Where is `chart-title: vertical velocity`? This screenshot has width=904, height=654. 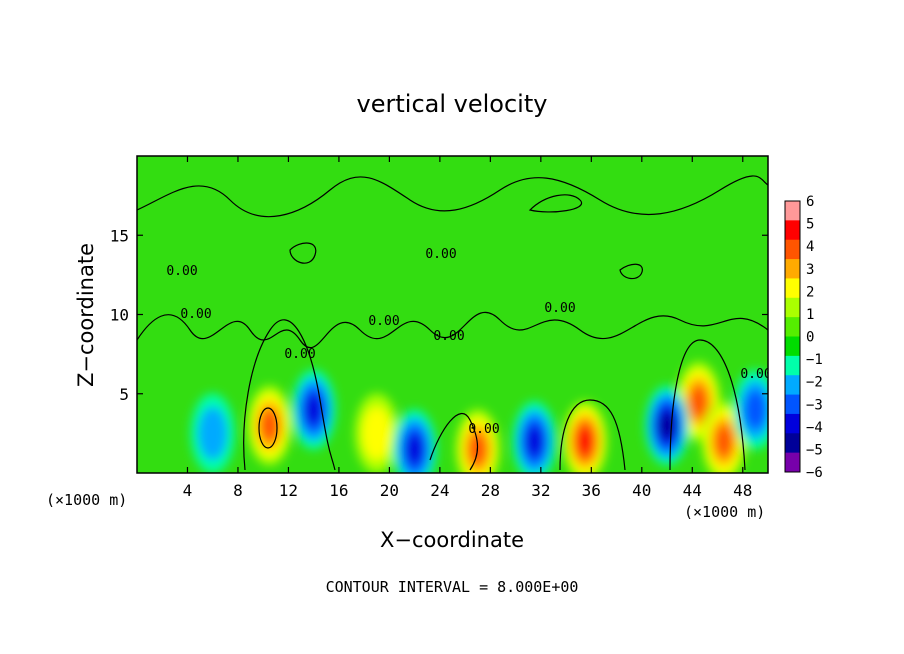
chart-title: vertical velocity is located at coordinates (452, 104).